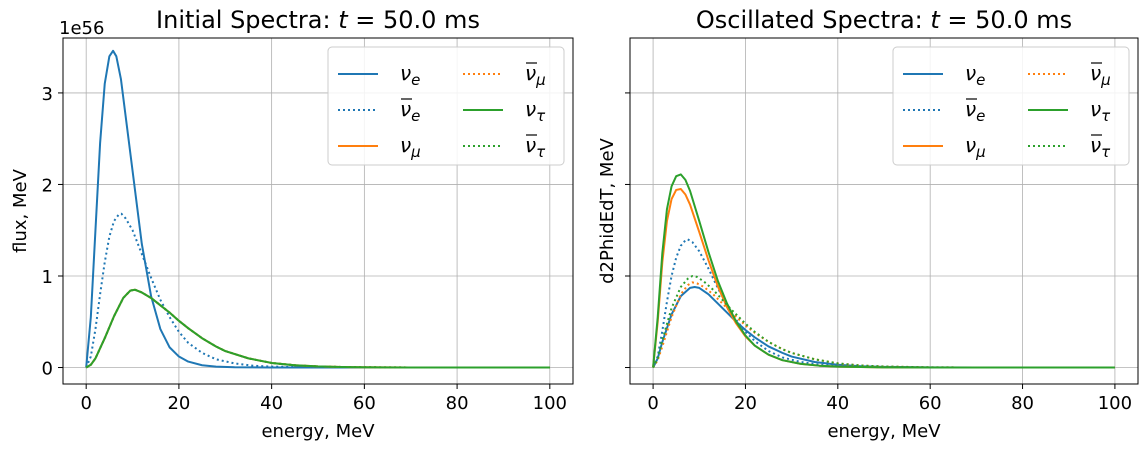 This screenshot has height=451, width=1148. Describe the element at coordinates (81, 28) in the screenshot. I see `y-offset-text: 1e56` at that location.